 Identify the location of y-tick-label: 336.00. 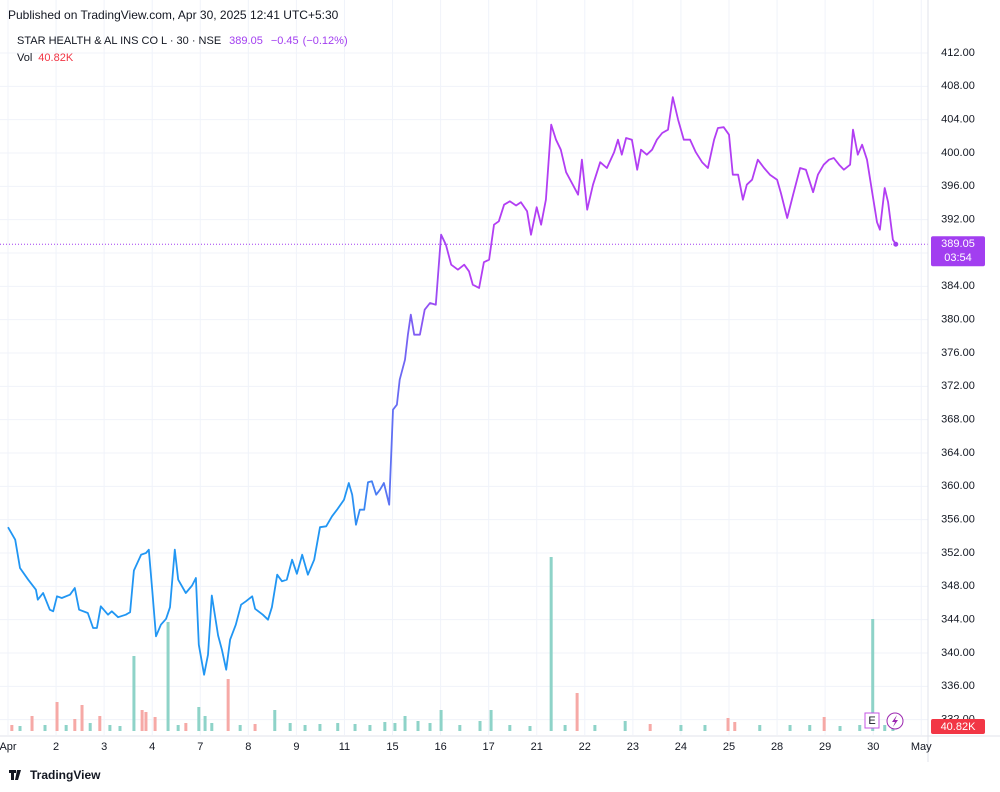
(958, 686).